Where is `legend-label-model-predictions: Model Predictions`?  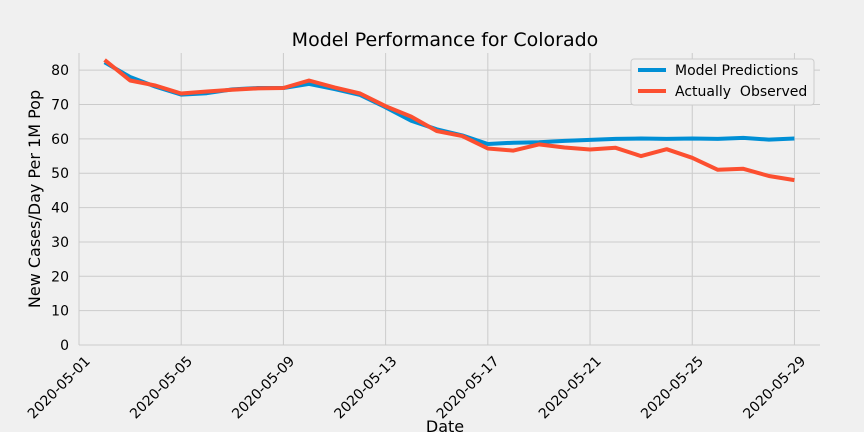
legend-label-model-predictions: Model Predictions is located at coordinates (736, 71).